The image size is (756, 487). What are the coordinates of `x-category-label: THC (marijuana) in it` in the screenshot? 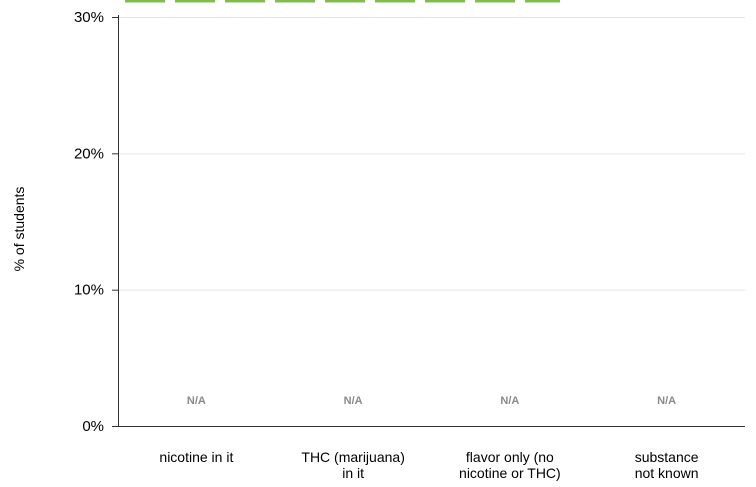 It's located at (352, 465).